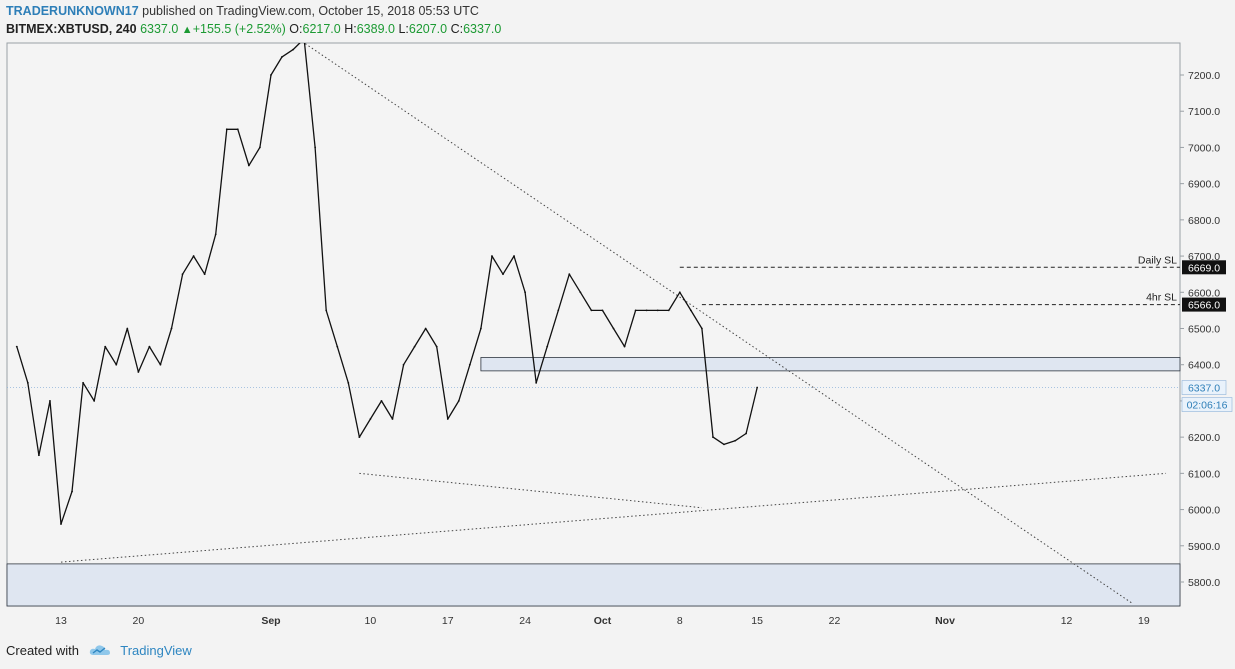 The image size is (1235, 669). Describe the element at coordinates (61, 621) in the screenshot. I see `x-tick-label: 13` at that location.